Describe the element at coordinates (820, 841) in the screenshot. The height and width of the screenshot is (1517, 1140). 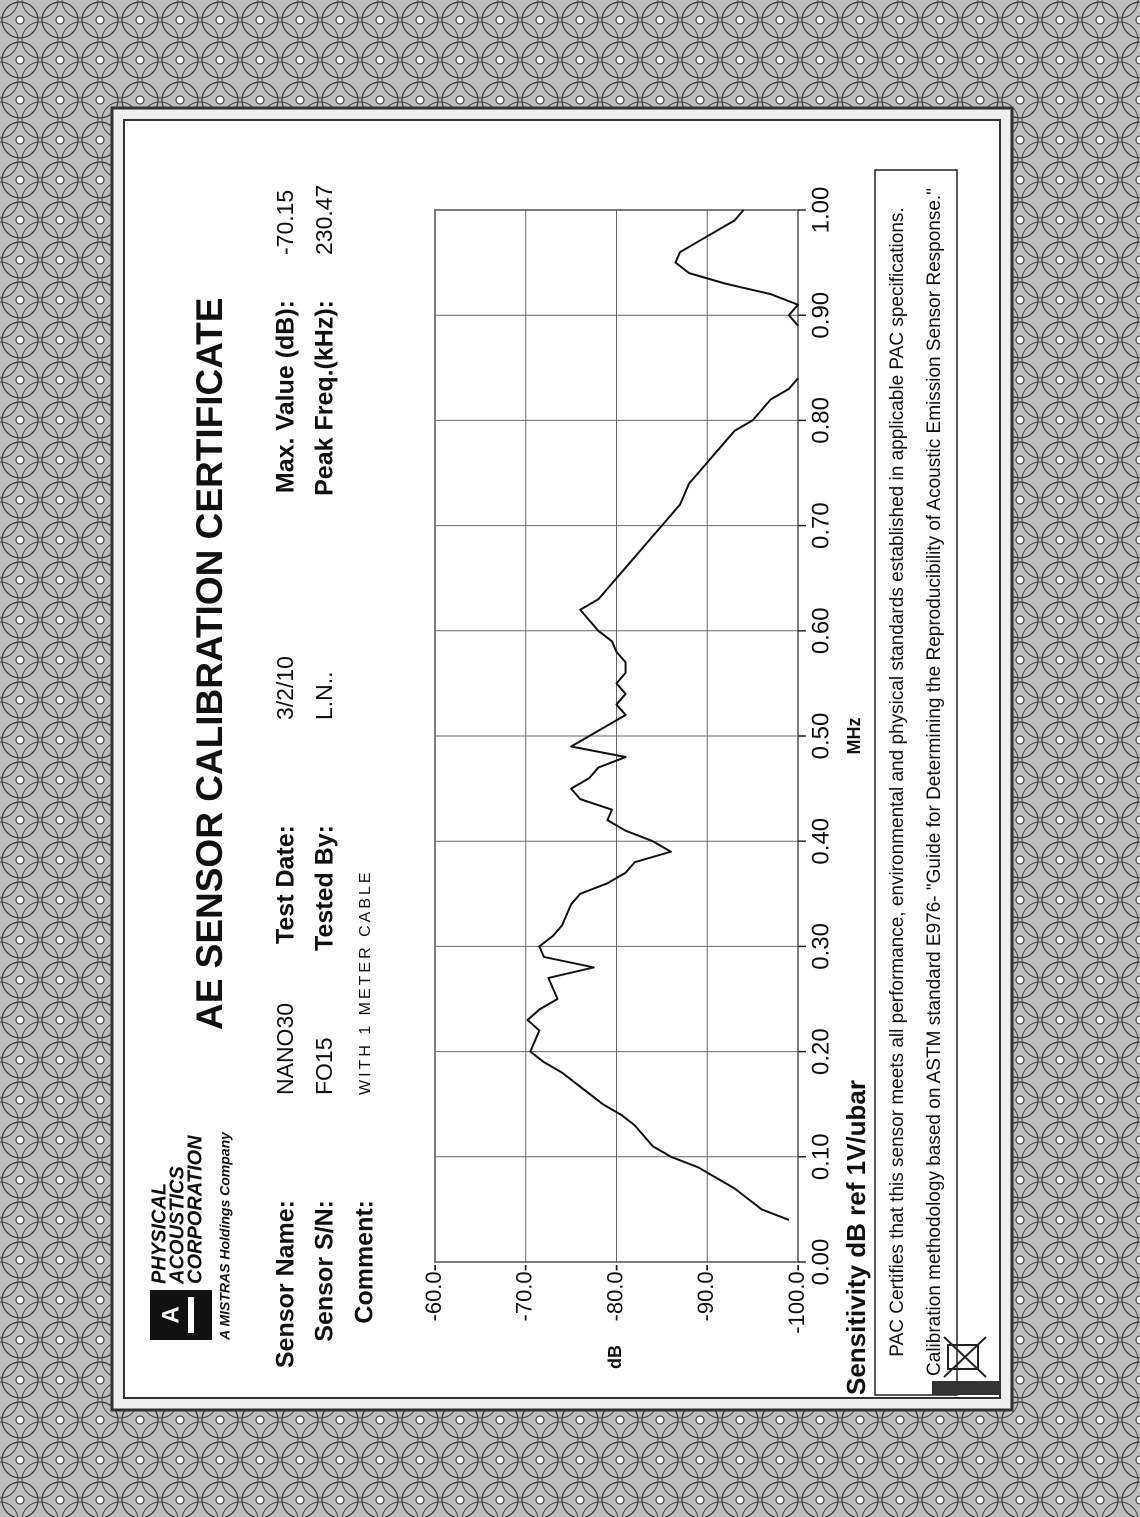
I see `x-tick-label: 0.40` at that location.